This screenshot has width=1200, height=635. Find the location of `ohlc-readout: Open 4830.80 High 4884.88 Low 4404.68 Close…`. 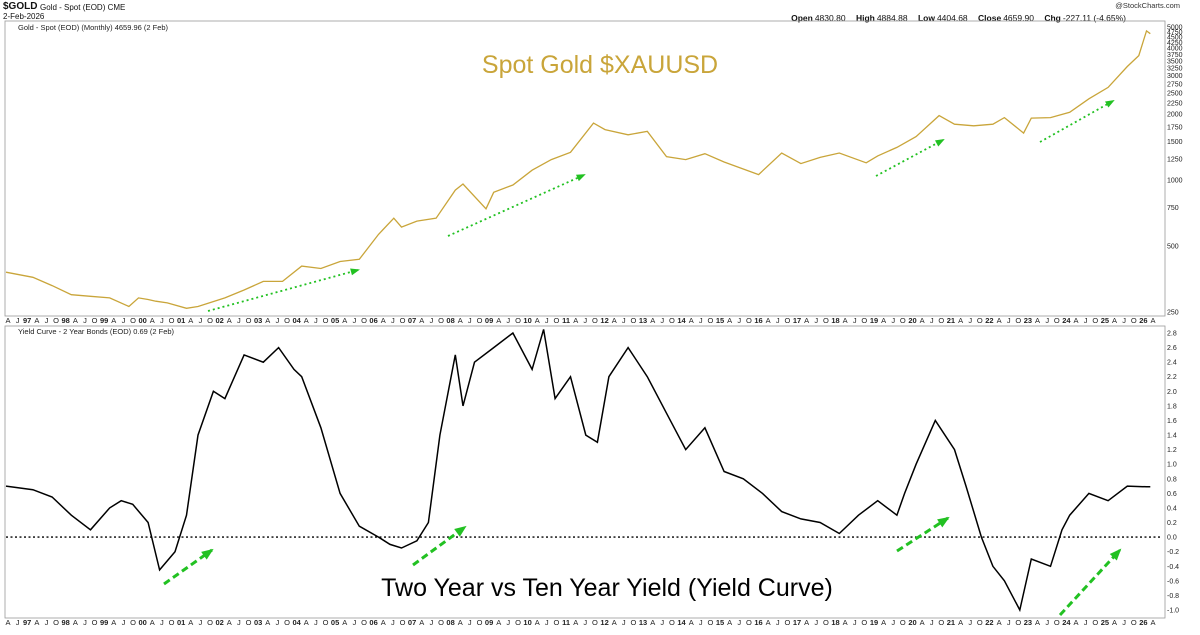

ohlc-readout: Open 4830.80 High 4884.88 Low 4404.68 Close… is located at coordinates (958, 18).